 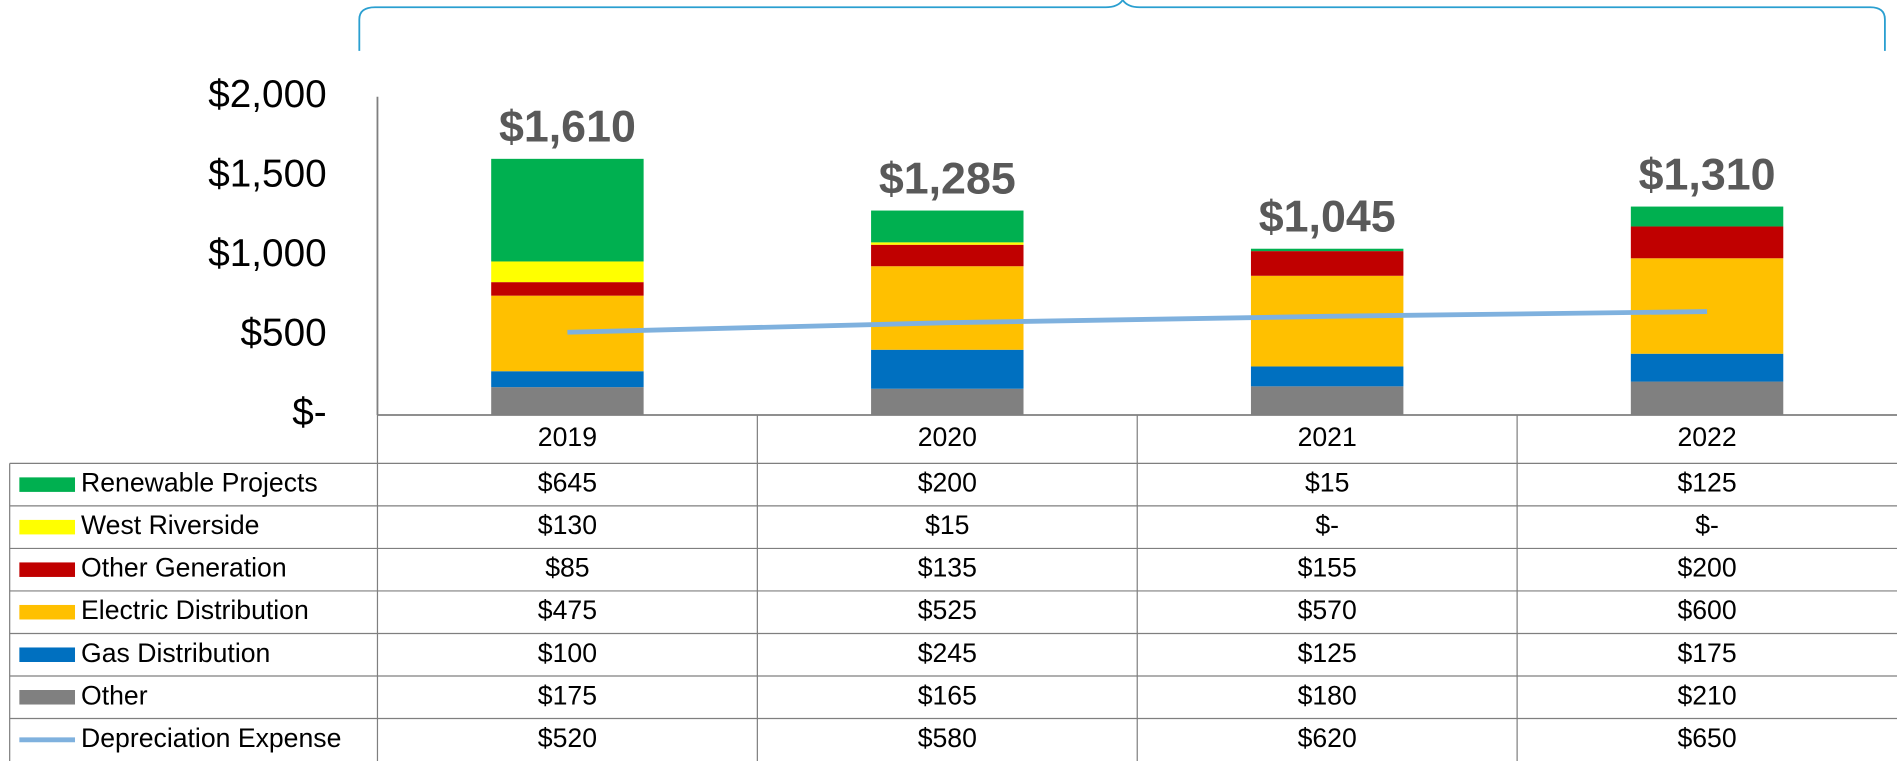 I want to click on y-tick-label: $500, so click(x=284, y=333).